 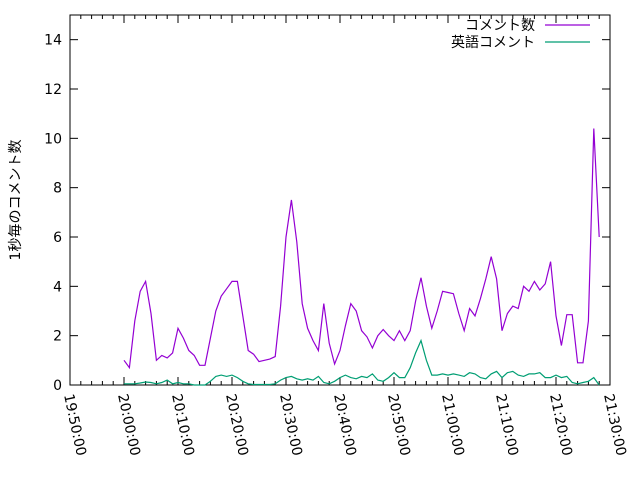 What do you see at coordinates (57, 386) in the screenshot?
I see `y-tick-label: 0` at bounding box center [57, 386].